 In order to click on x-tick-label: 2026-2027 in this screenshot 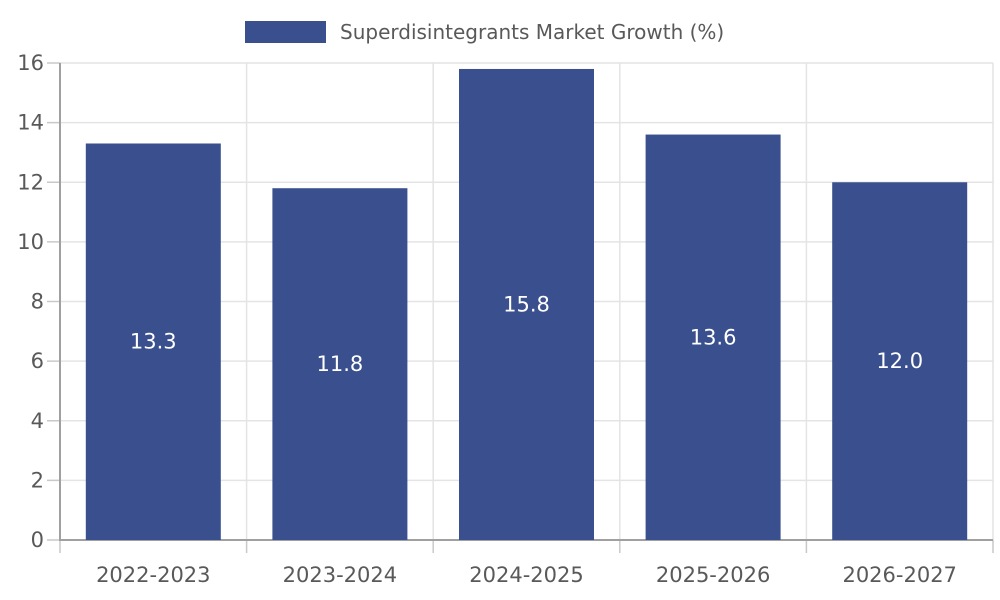, I will do `click(899, 575)`.